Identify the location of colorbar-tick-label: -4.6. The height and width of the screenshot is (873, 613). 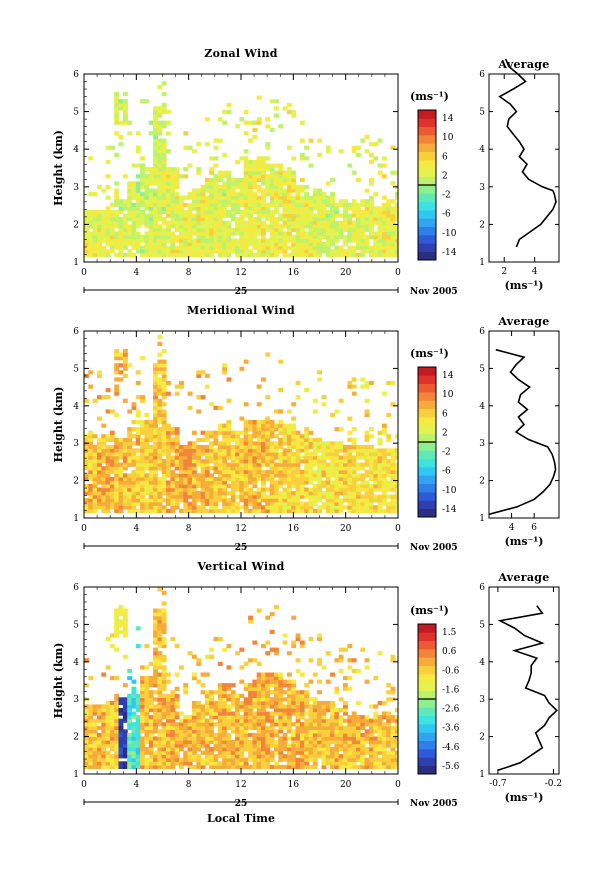
(451, 748).